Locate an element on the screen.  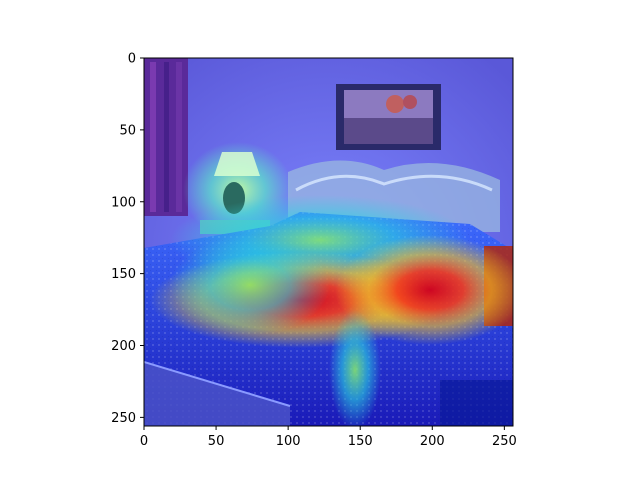
y-tick-label: 0 is located at coordinates (132, 59).